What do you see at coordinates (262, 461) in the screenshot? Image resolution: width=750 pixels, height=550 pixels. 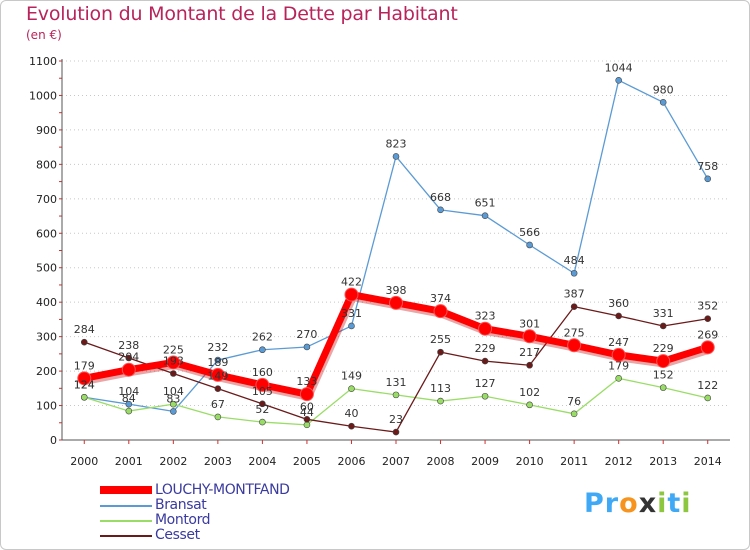 I see `x-tick-label: 2004` at bounding box center [262, 461].